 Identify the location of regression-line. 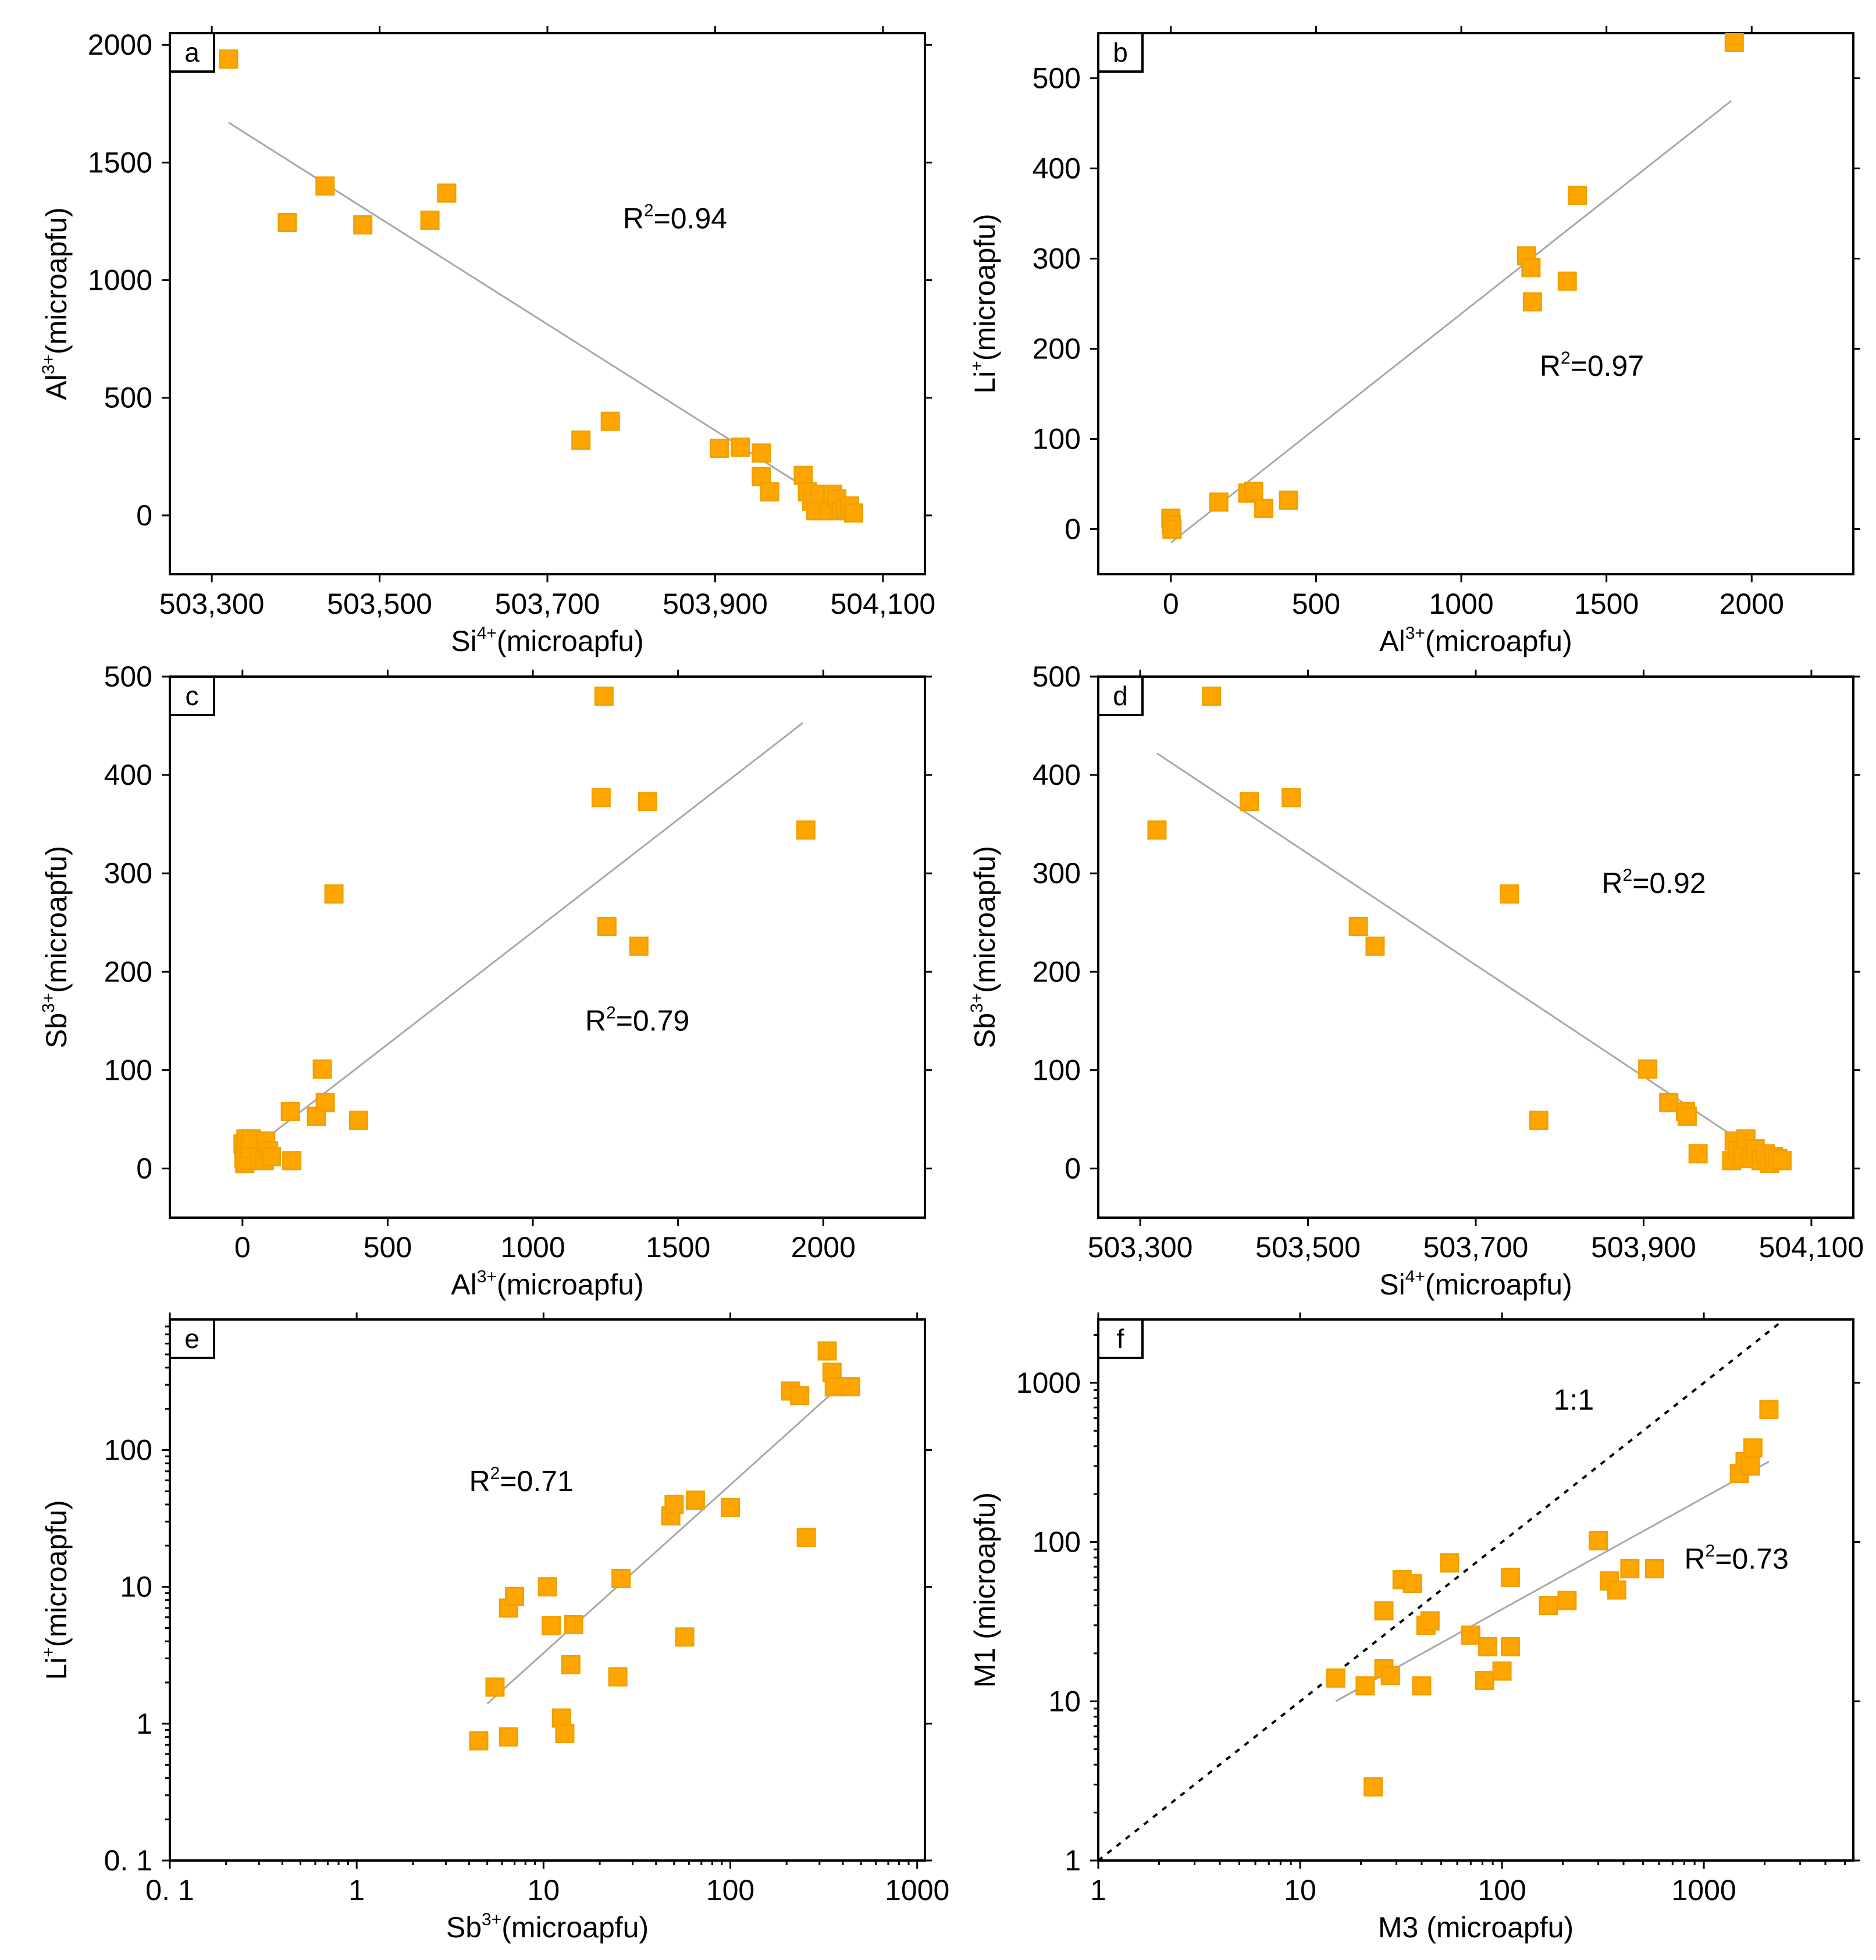
(659, 1549).